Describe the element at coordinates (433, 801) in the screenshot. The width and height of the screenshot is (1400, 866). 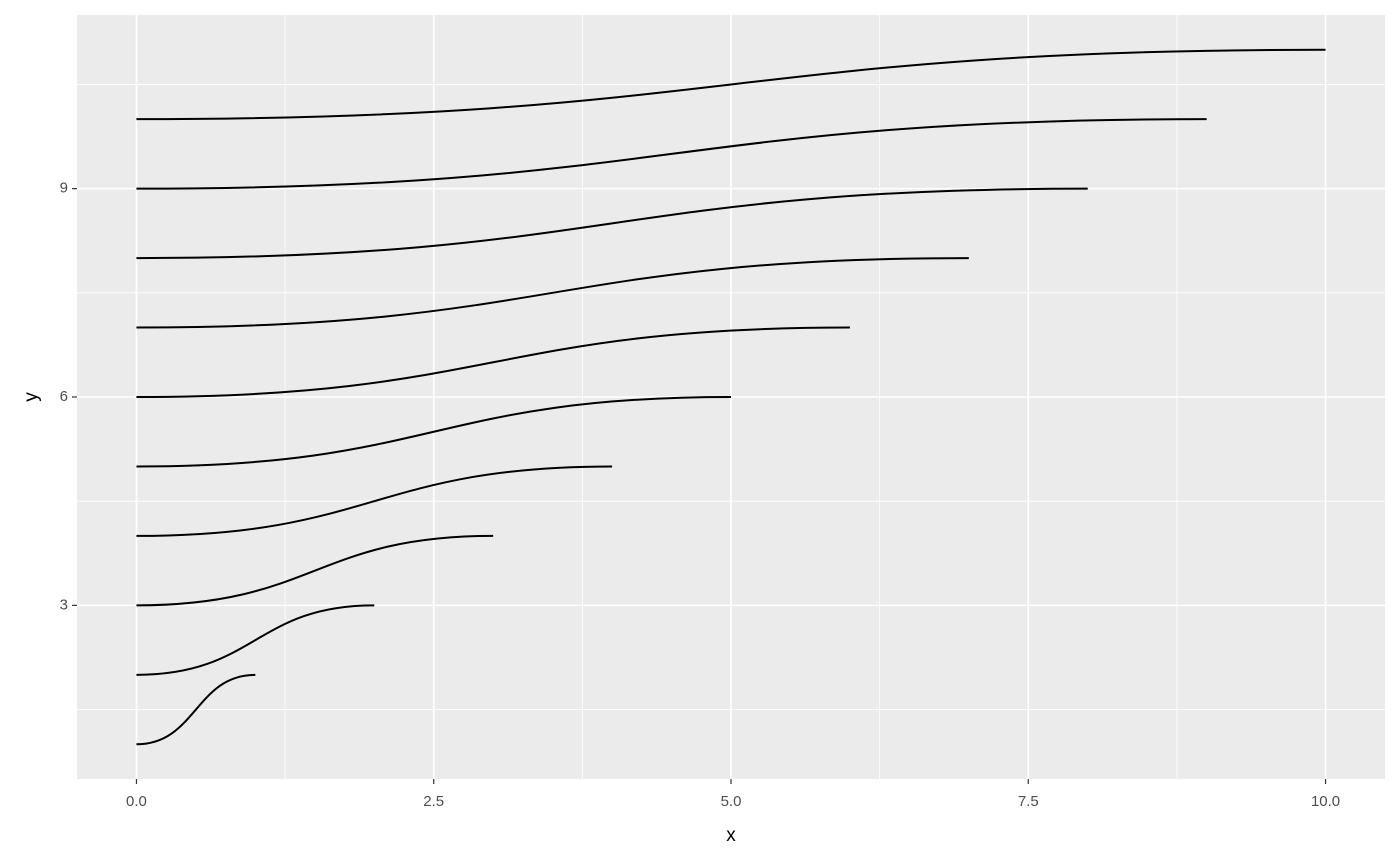
I see `x-tick-label: 2.5` at that location.